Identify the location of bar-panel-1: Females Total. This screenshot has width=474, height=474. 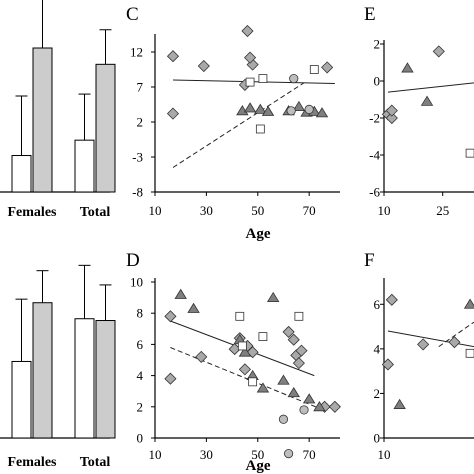
(58, 367).